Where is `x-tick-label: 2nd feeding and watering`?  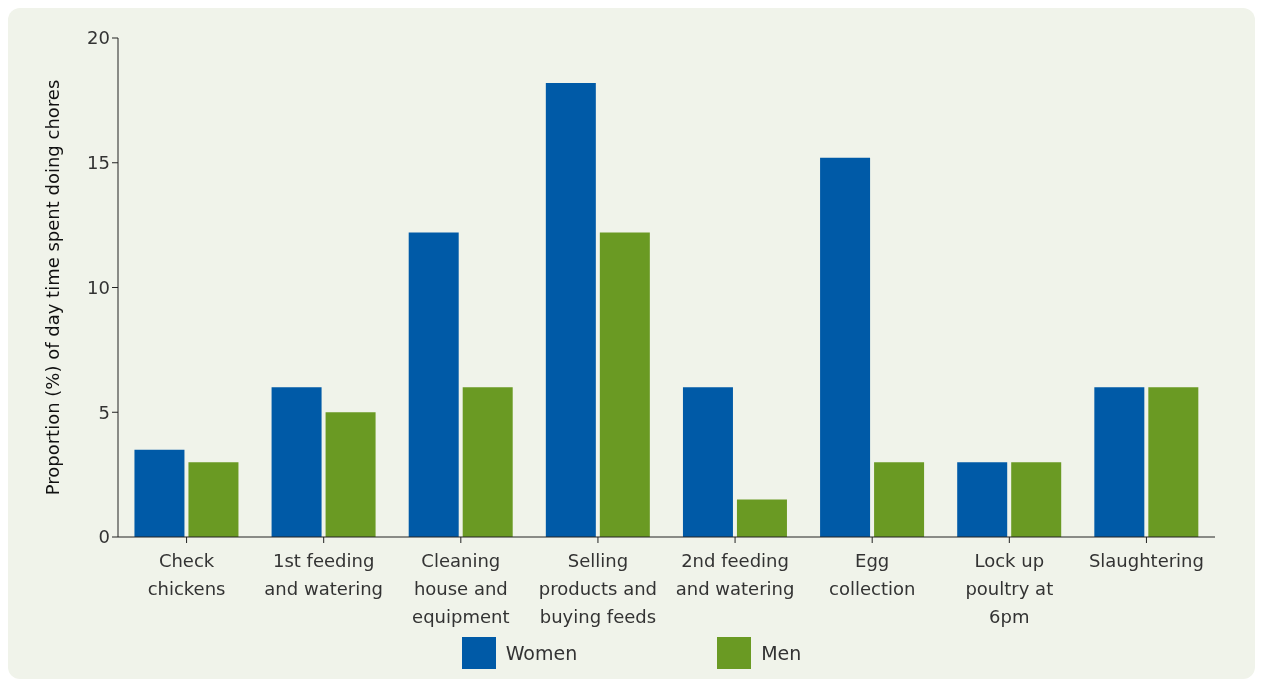
x-tick-label: 2nd feeding and watering is located at coordinates (735, 574).